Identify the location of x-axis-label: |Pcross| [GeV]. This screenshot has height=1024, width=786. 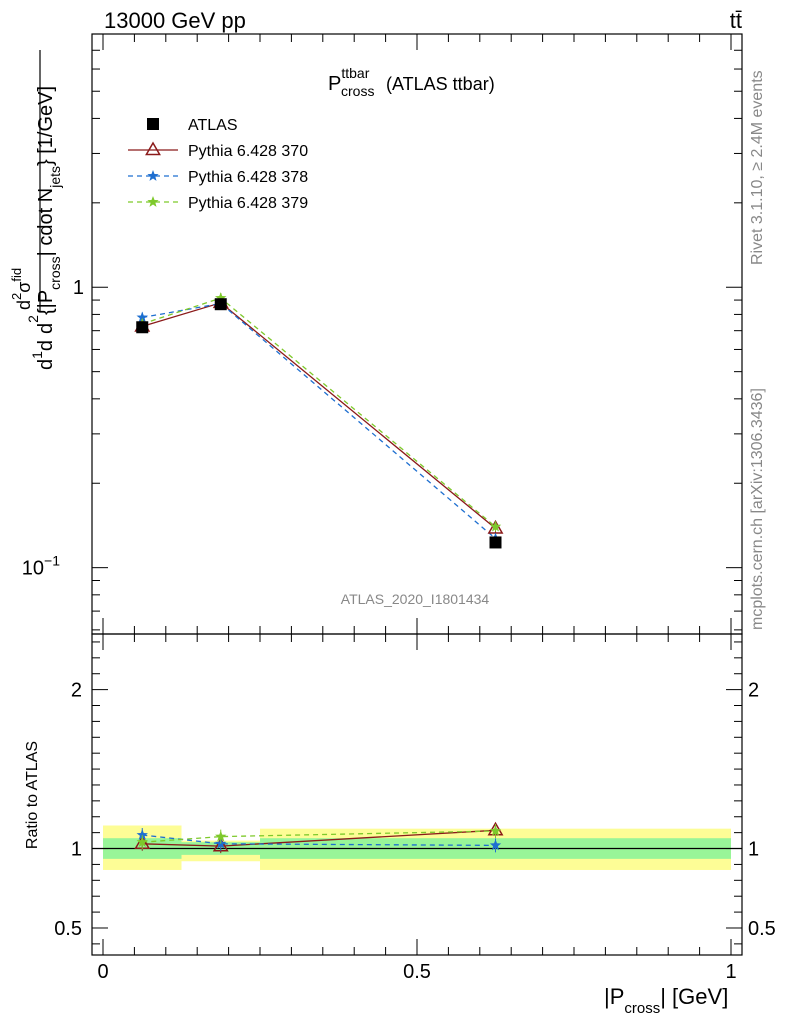
(666, 1000).